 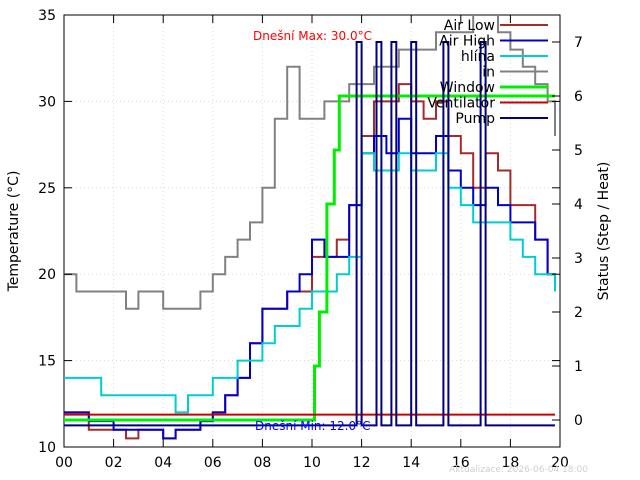 What do you see at coordinates (578, 259) in the screenshot?
I see `y2-tick-label: 3` at bounding box center [578, 259].